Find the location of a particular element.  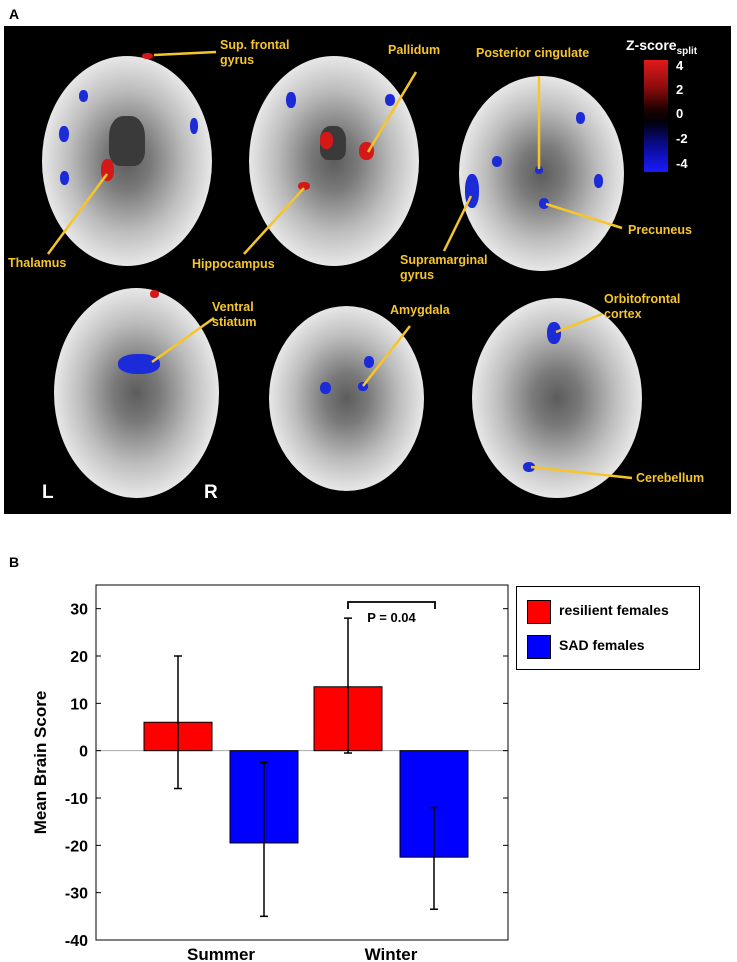

blue-cluster-3a is located at coordinates (497, 161).